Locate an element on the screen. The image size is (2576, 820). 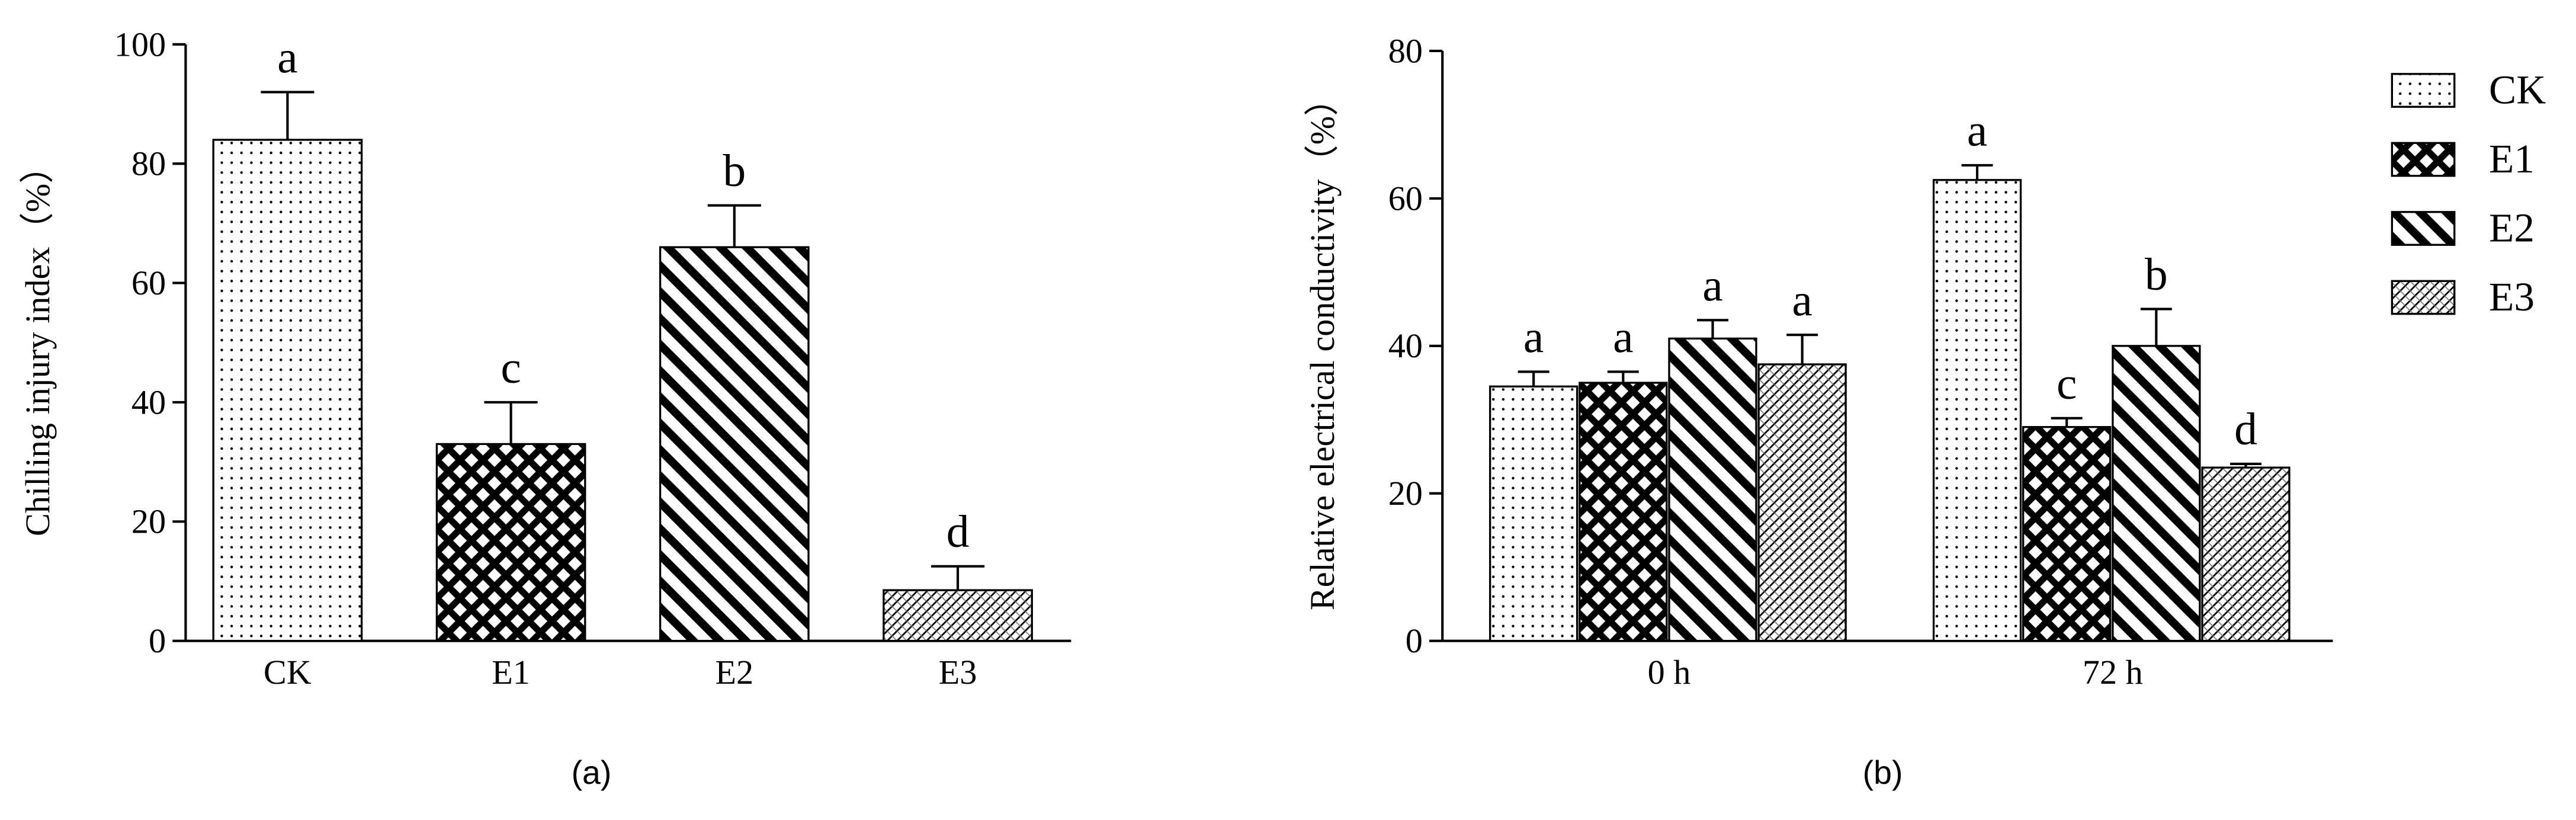
x-tick-label: 0 h is located at coordinates (1670, 672).